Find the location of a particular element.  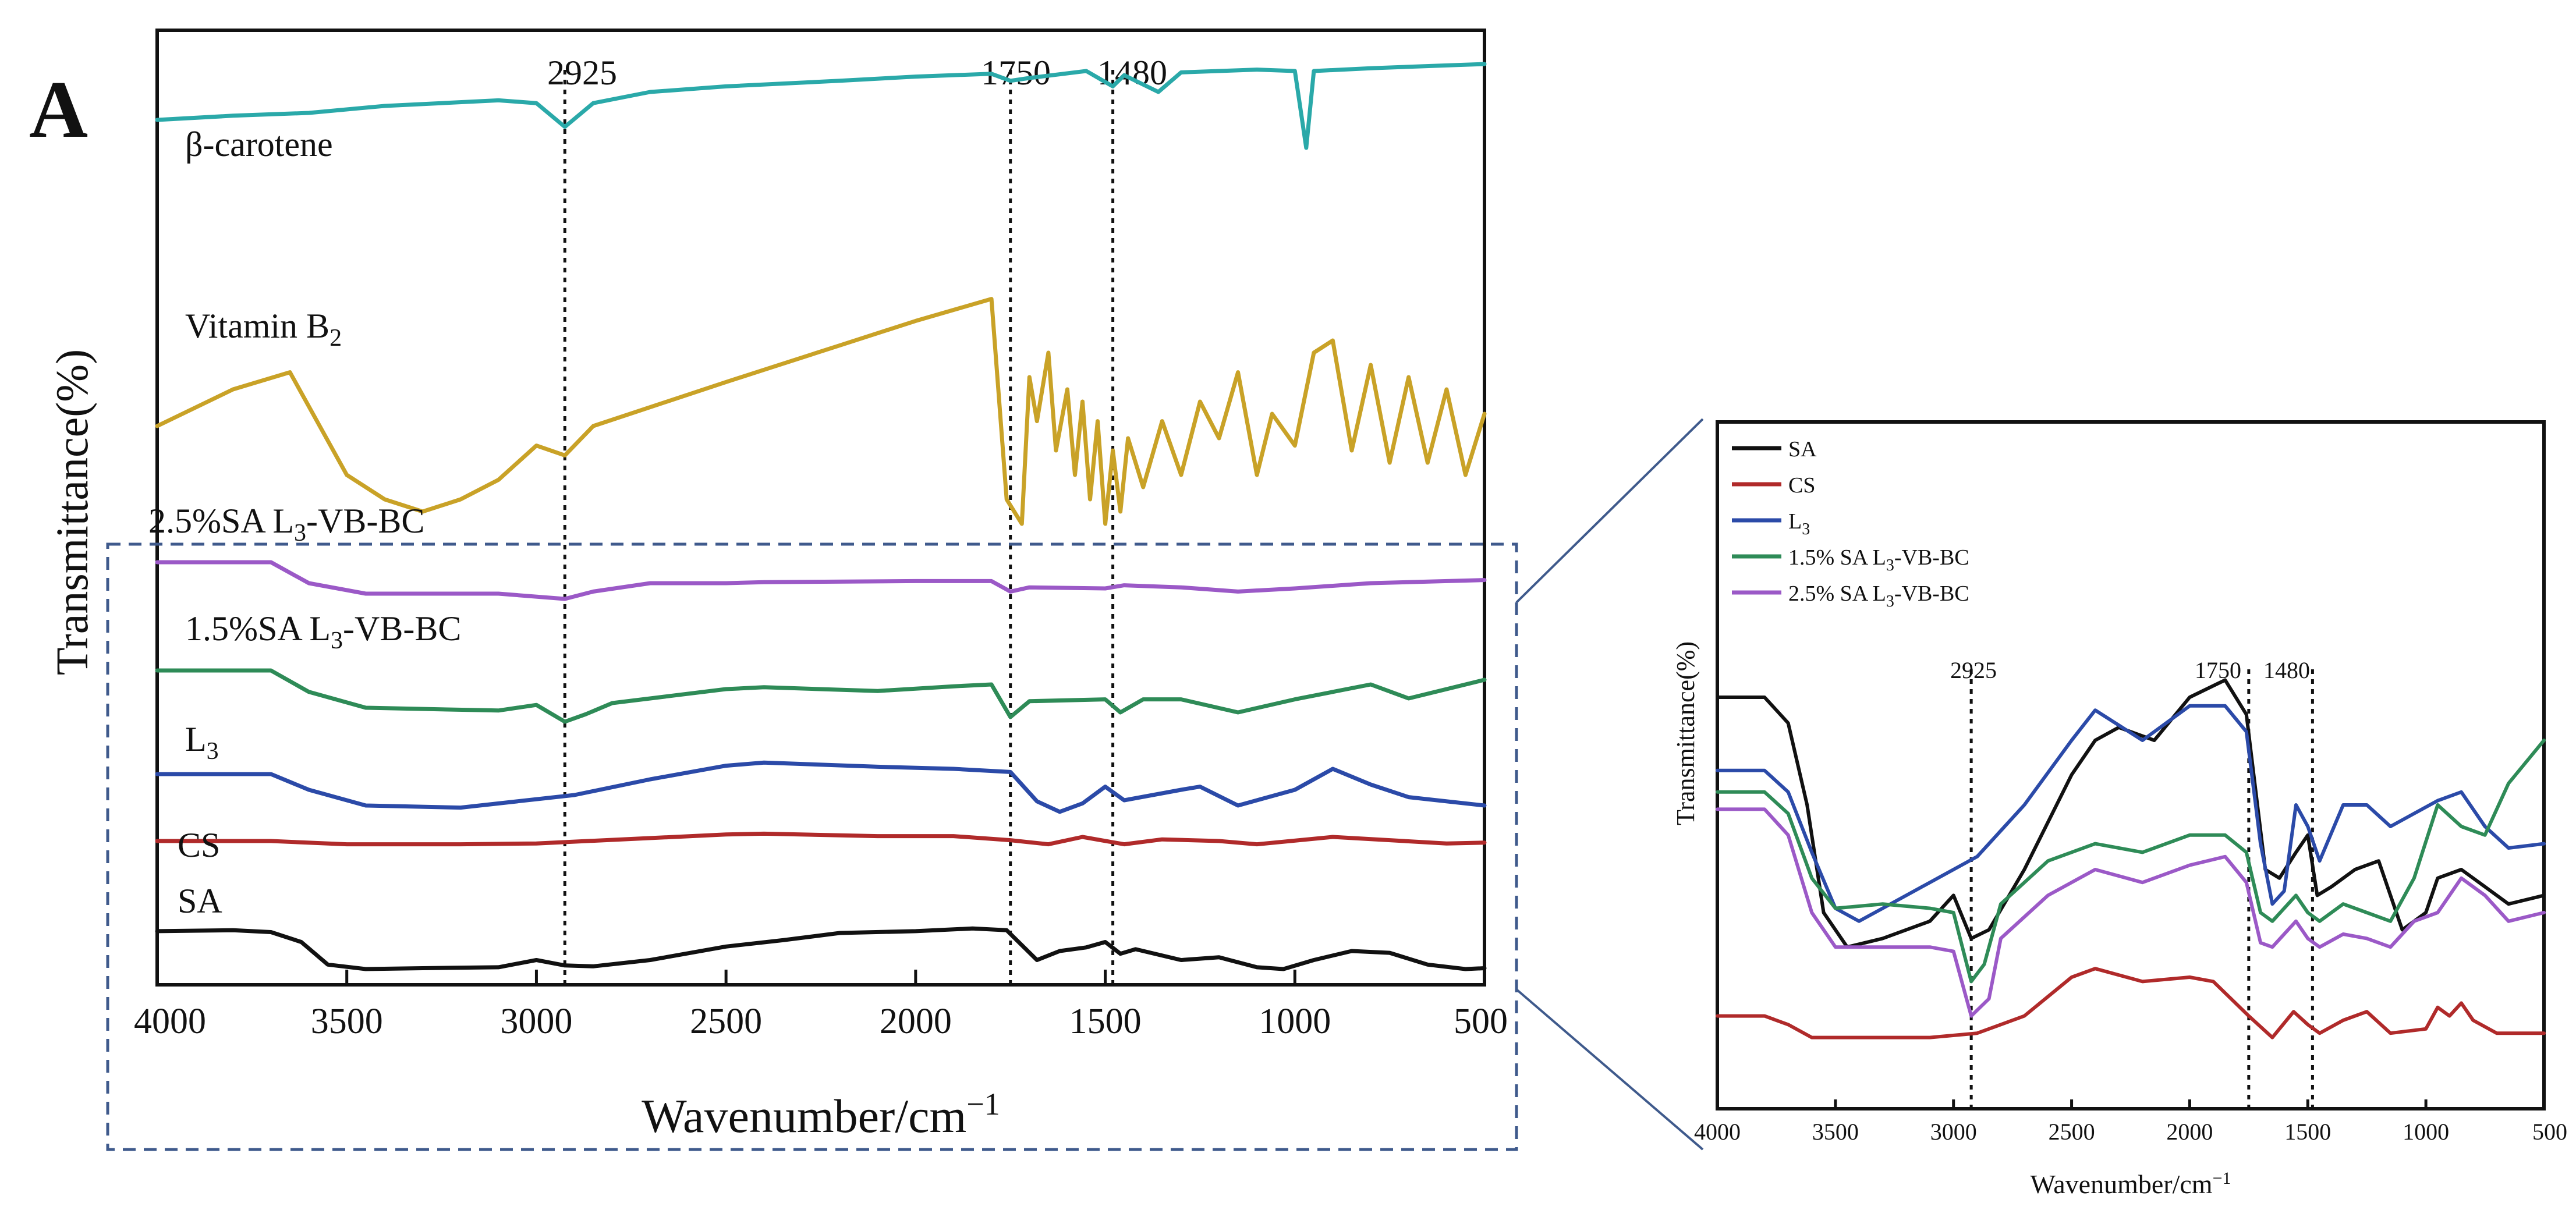

inset-x-tick-label-500: 500 is located at coordinates (2549, 1132).